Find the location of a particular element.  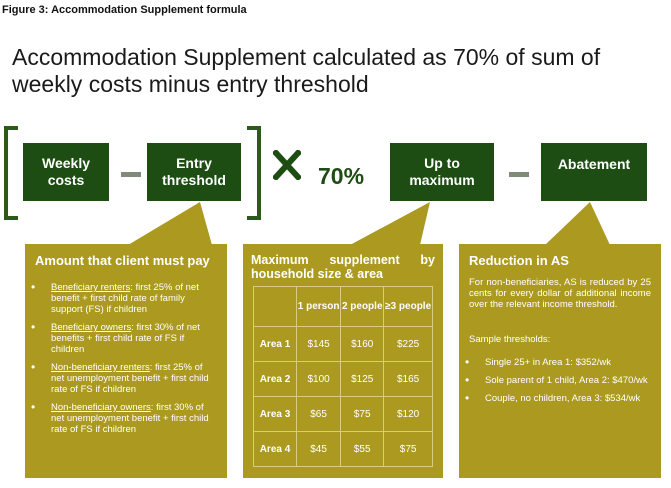

table-cell: $225 is located at coordinates (408, 344).